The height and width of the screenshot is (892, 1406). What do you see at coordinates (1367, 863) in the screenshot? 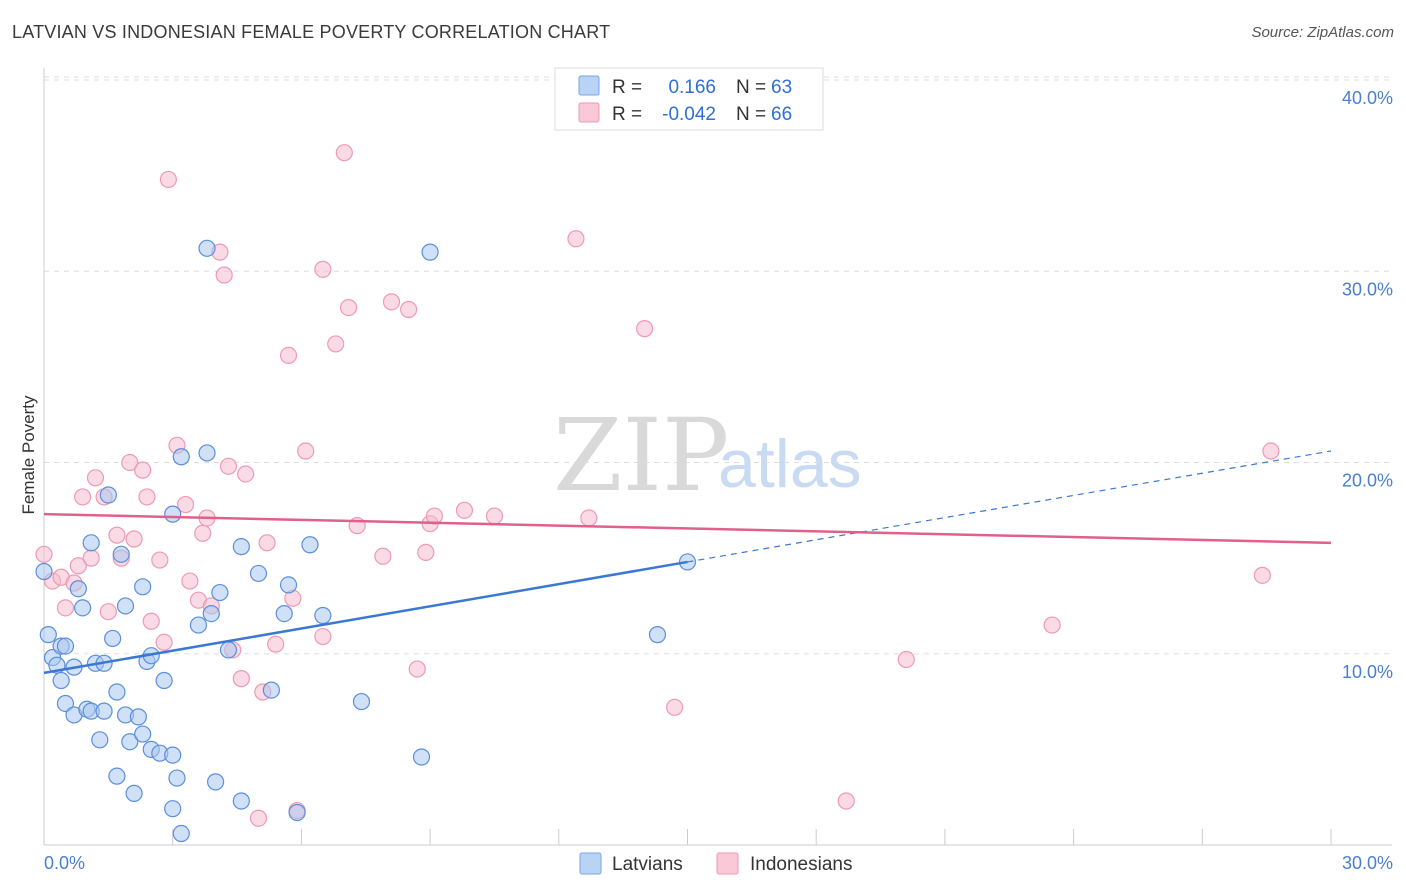
I see `x-tick-label: 30.0%` at bounding box center [1367, 863].